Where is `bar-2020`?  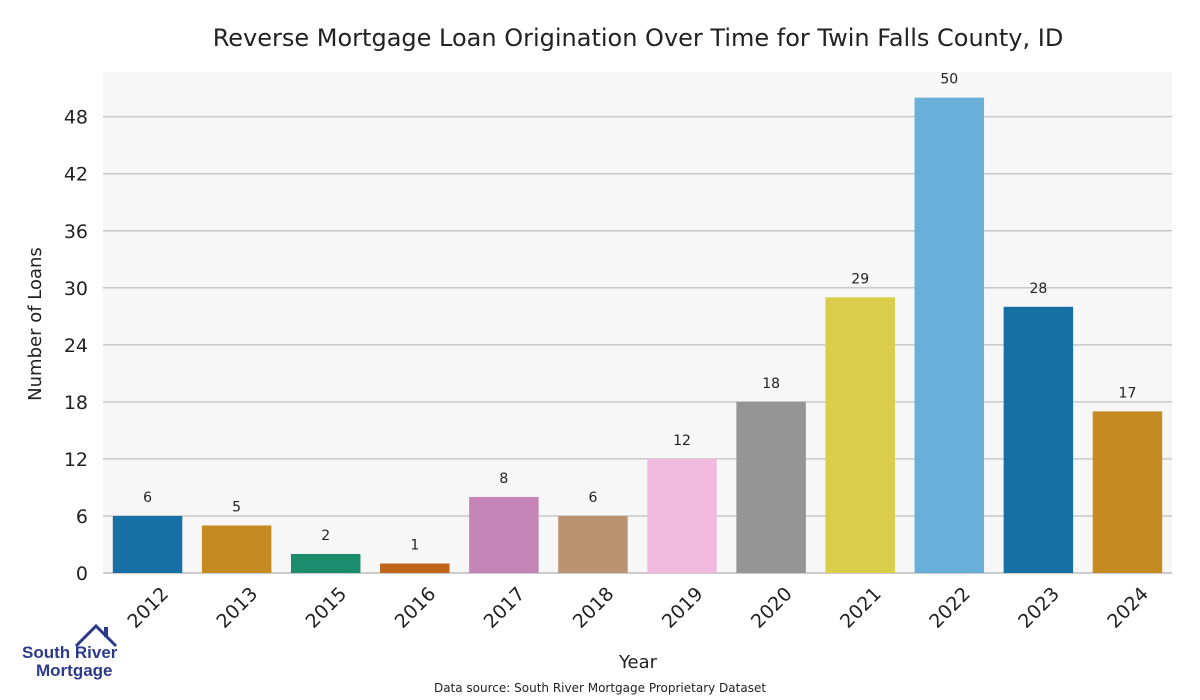
bar-2020 is located at coordinates (771, 487).